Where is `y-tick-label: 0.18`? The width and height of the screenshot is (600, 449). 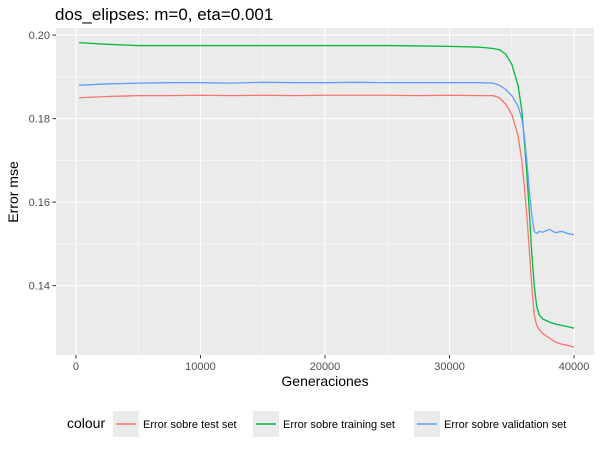
y-tick-label: 0.18 is located at coordinates (39, 120).